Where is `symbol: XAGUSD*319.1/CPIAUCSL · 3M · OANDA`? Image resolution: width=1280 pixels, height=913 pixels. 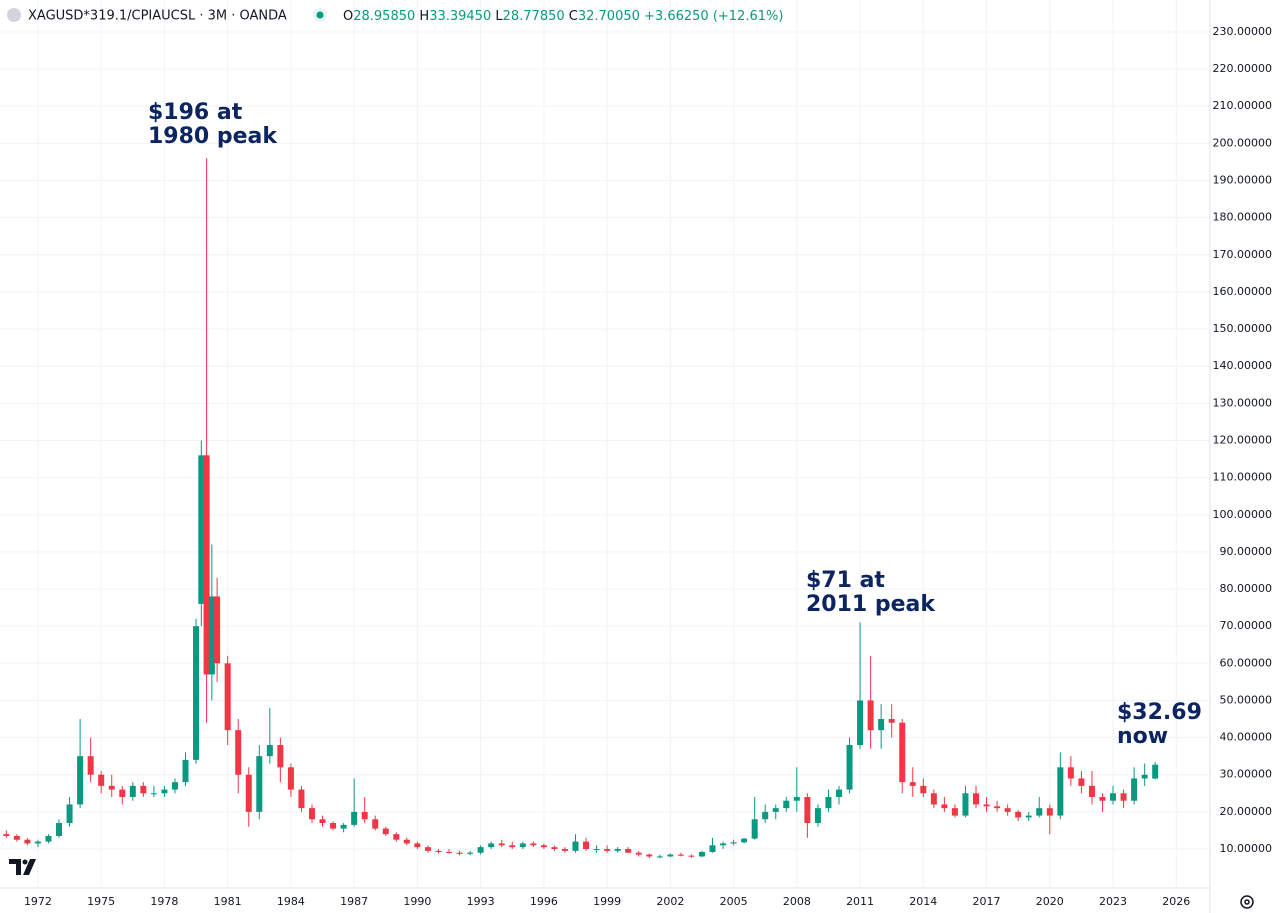 symbol: XAGUSD*319.1/CPIAUCSL · 3M · OANDA is located at coordinates (157, 16).